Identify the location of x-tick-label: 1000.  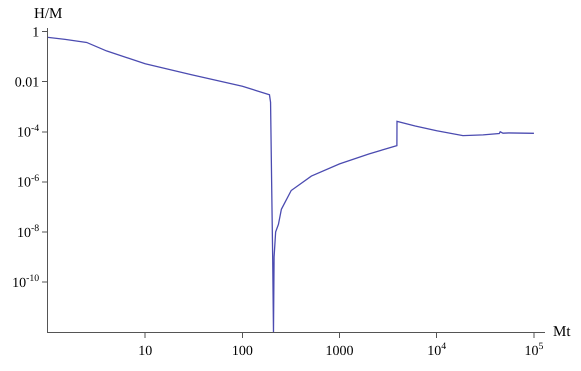
(340, 351).